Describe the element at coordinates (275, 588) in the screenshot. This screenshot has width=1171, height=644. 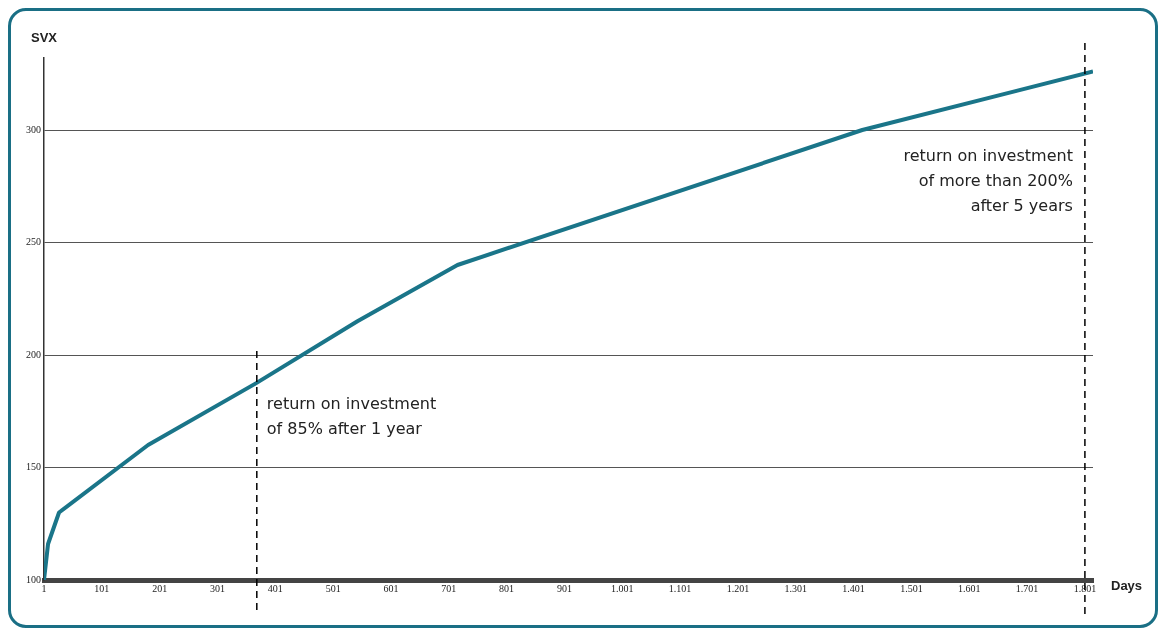
I see `x-tick-label: 401` at that location.